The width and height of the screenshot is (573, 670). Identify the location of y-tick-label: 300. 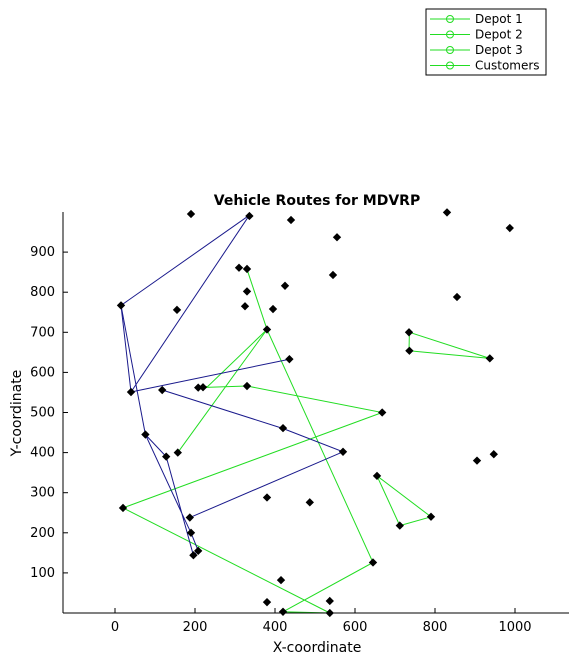
(42, 493).